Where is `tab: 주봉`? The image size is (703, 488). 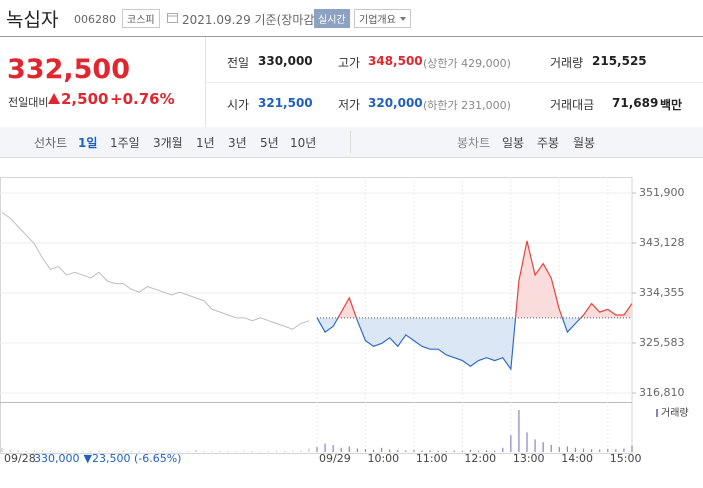
tab: 주봉 is located at coordinates (548, 143).